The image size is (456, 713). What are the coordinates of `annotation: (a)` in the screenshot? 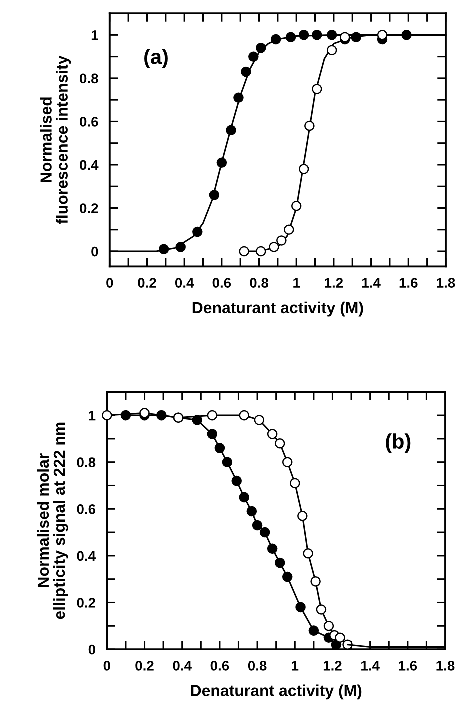 It's located at (156, 58).